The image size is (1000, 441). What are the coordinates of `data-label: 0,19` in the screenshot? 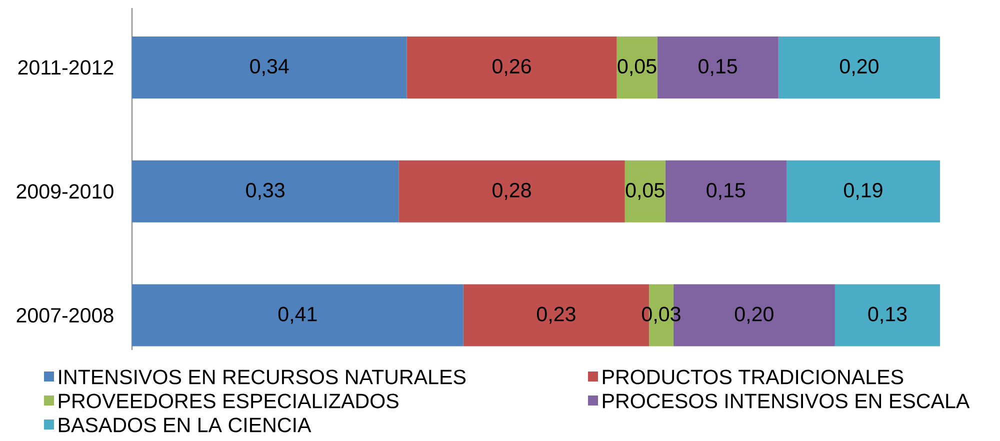 It's located at (863, 191).